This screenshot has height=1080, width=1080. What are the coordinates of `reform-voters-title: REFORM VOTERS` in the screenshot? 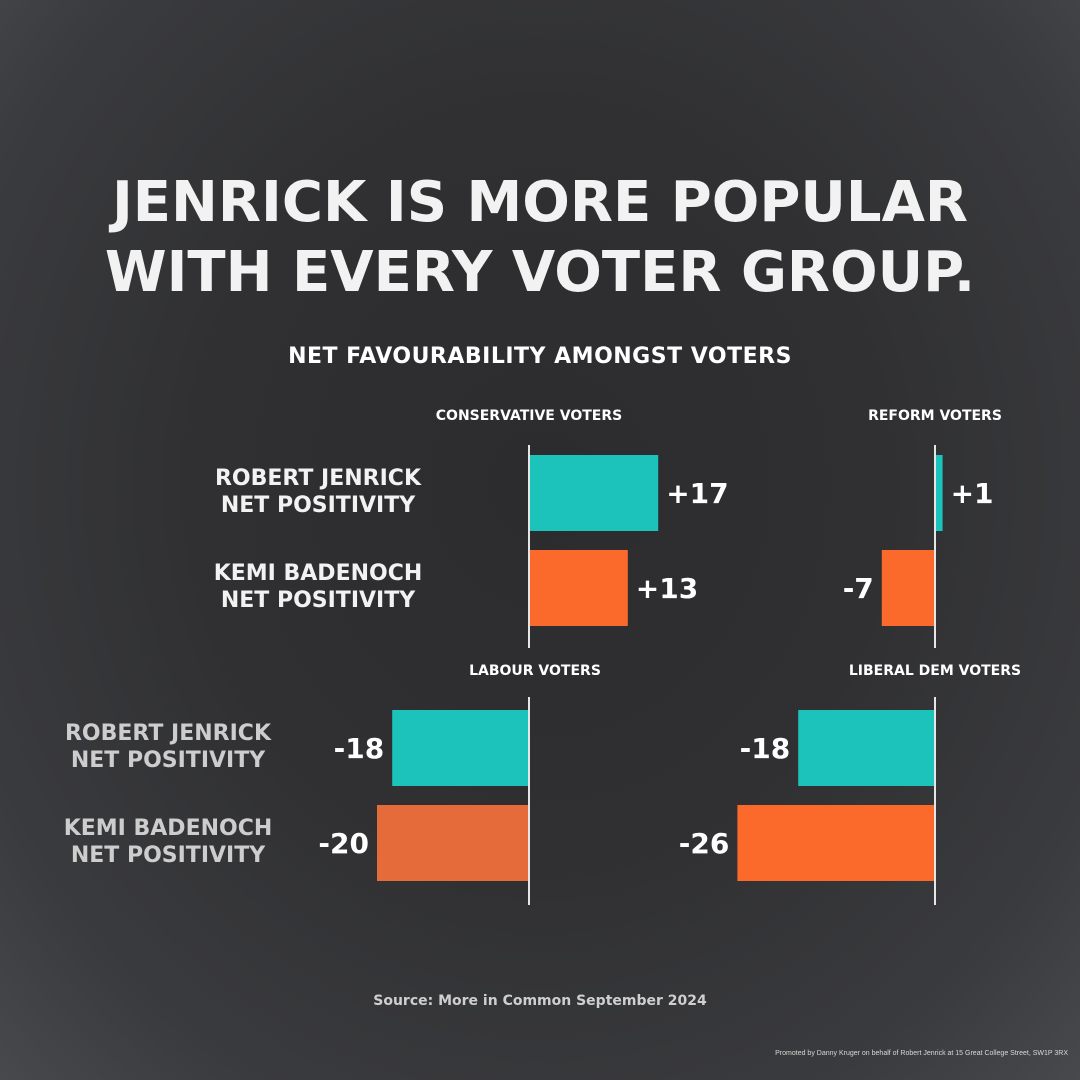 It's located at (935, 416).